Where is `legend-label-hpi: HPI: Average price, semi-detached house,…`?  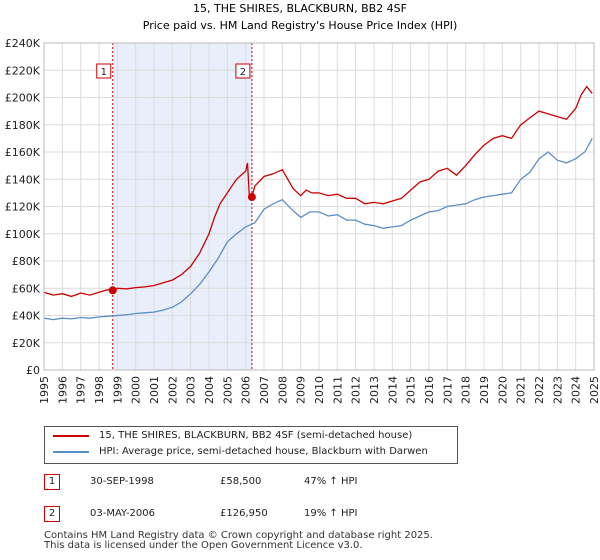
legend-label-hpi: HPI: Average price, semi-detached house,… is located at coordinates (263, 451).